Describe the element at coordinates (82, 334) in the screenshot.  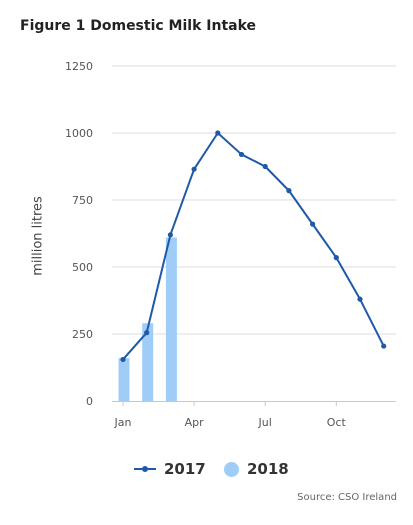
I see `y-tick-label: 250` at that location.